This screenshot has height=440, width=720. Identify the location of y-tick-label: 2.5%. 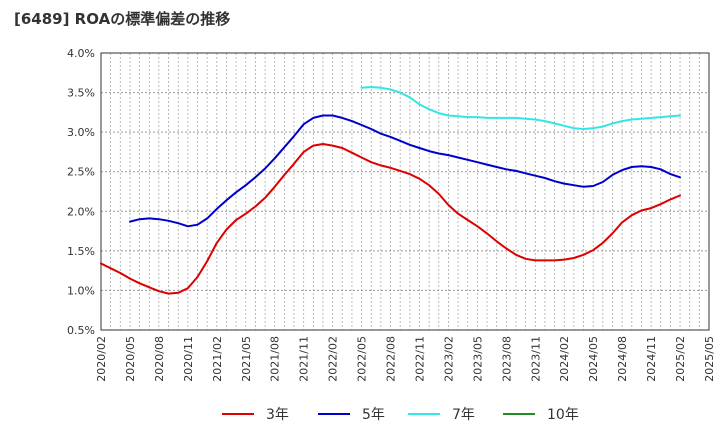
(81, 172).